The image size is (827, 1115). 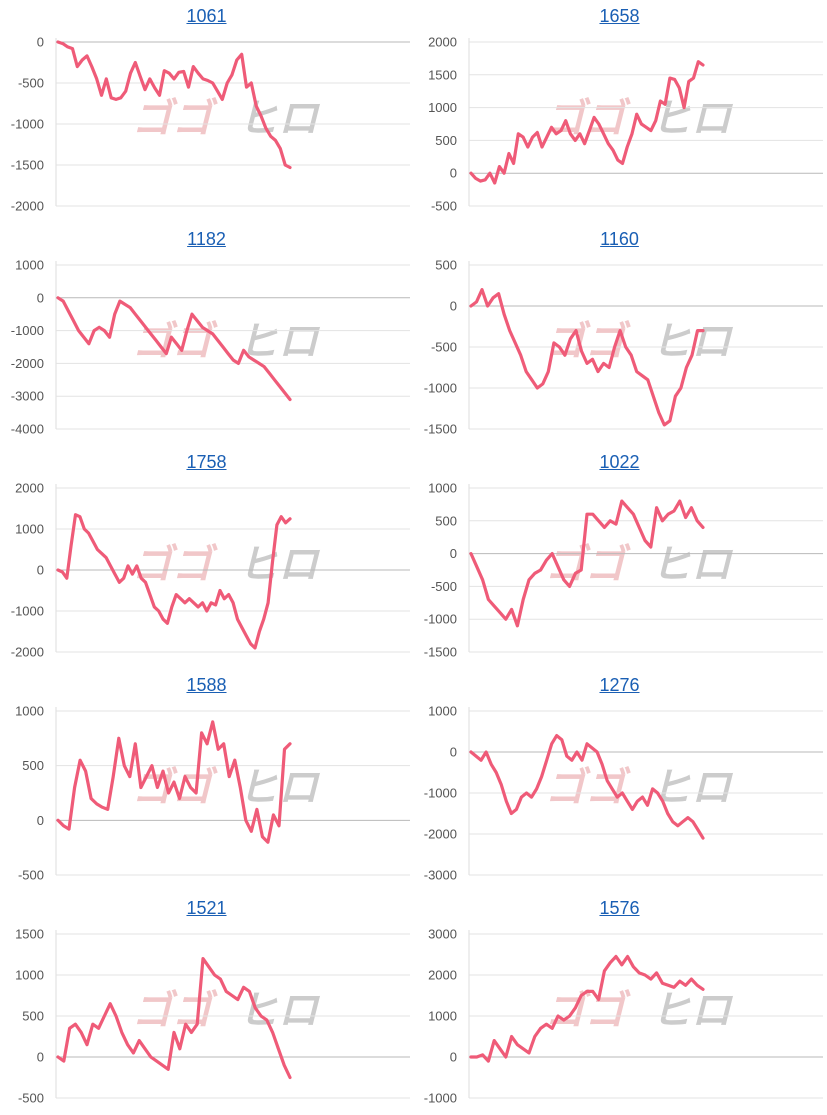 I want to click on chart-title-link: 1521, so click(x=206, y=908).